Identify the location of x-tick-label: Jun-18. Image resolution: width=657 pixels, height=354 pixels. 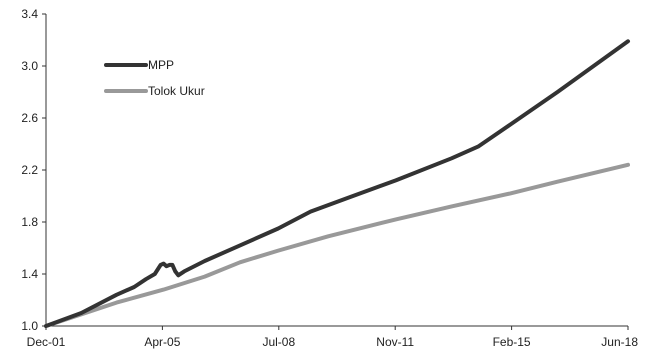
(619, 342).